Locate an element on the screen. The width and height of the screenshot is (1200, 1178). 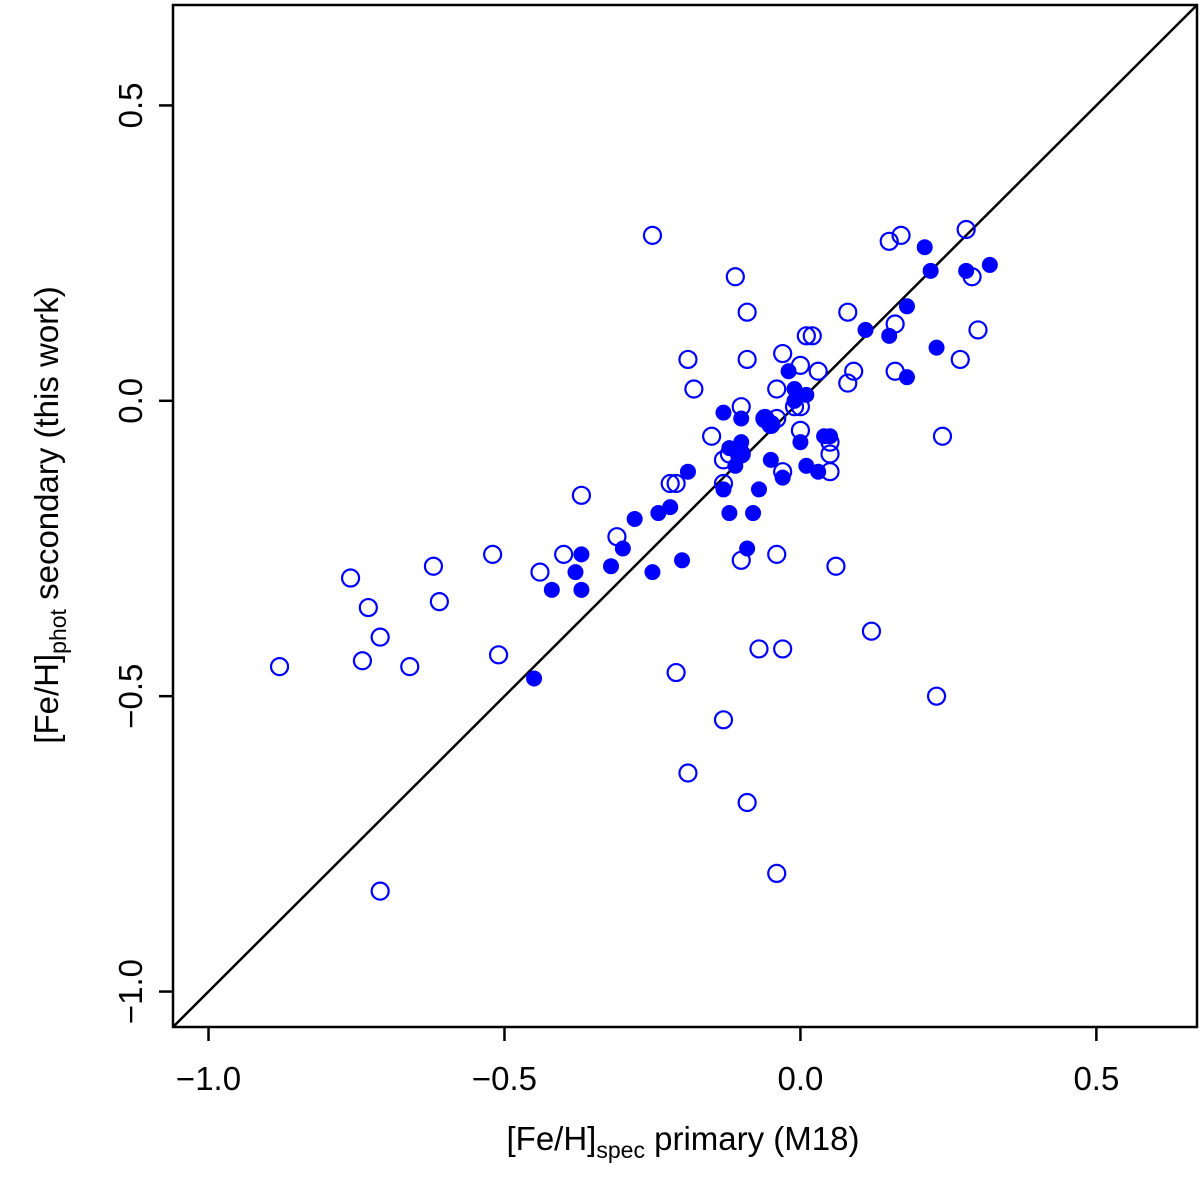
y-tick-label: −0.5 is located at coordinates (130, 696).